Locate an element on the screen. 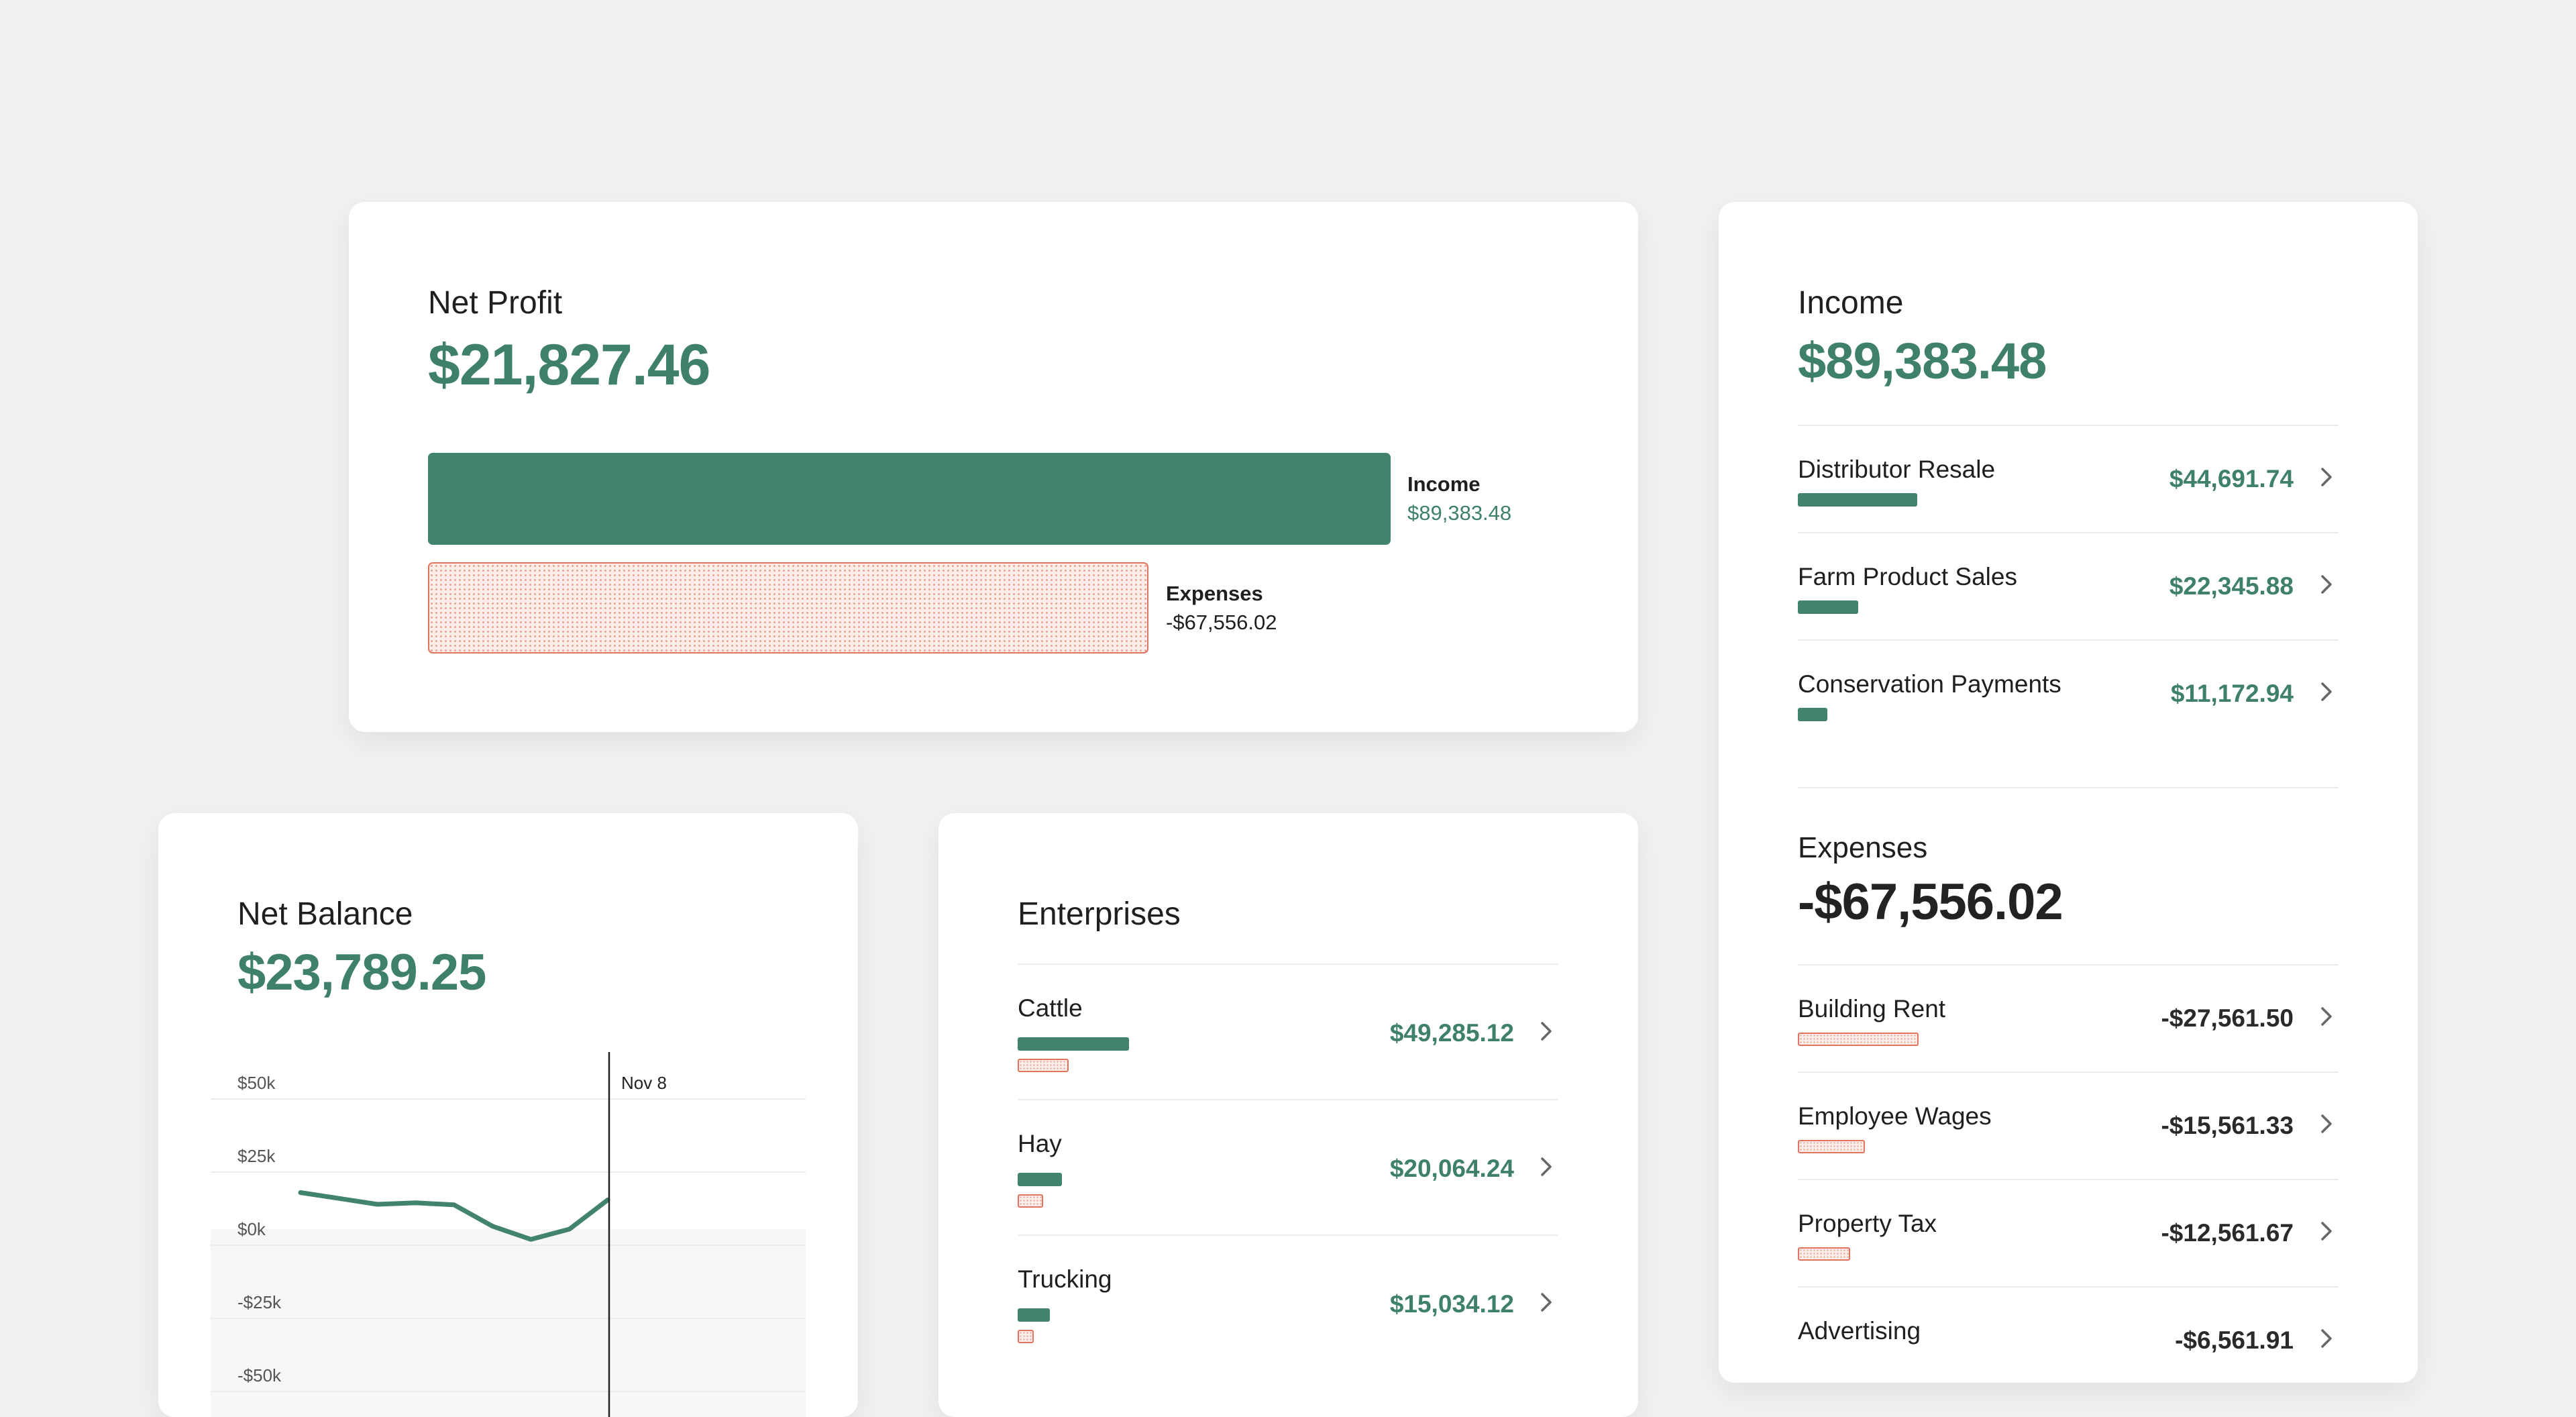 The width and height of the screenshot is (2576, 1417). expense-item-value: -$15,561.33 is located at coordinates (2227, 1125).